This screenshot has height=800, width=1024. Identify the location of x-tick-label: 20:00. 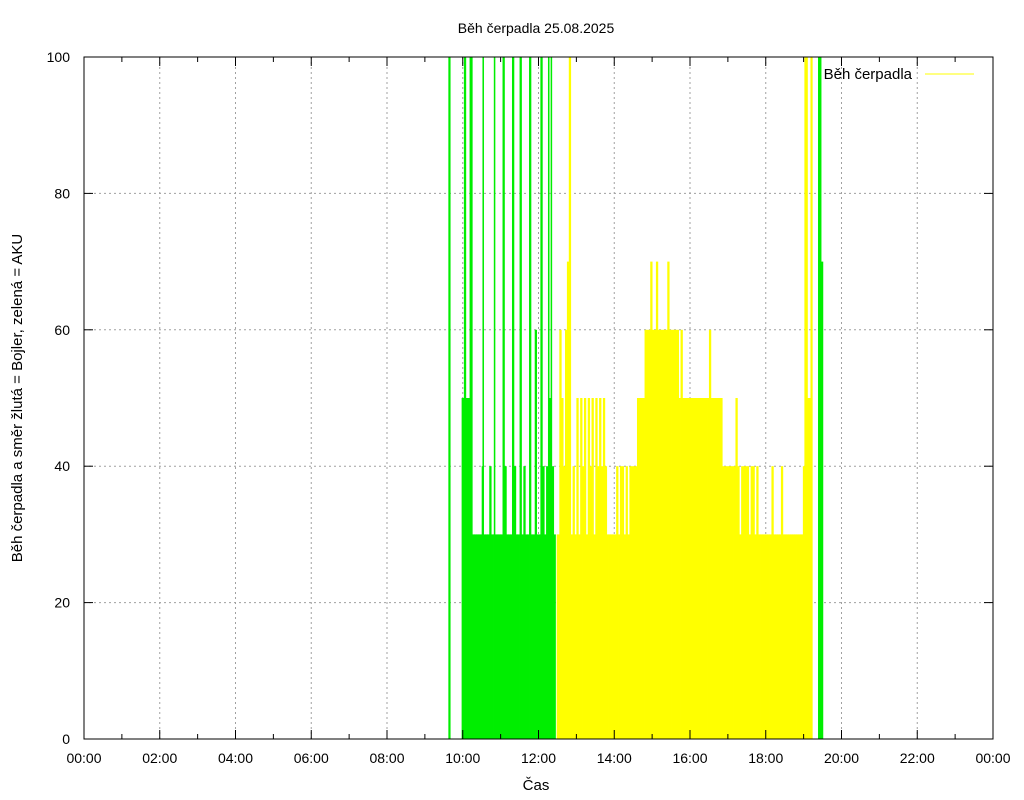
(841, 758).